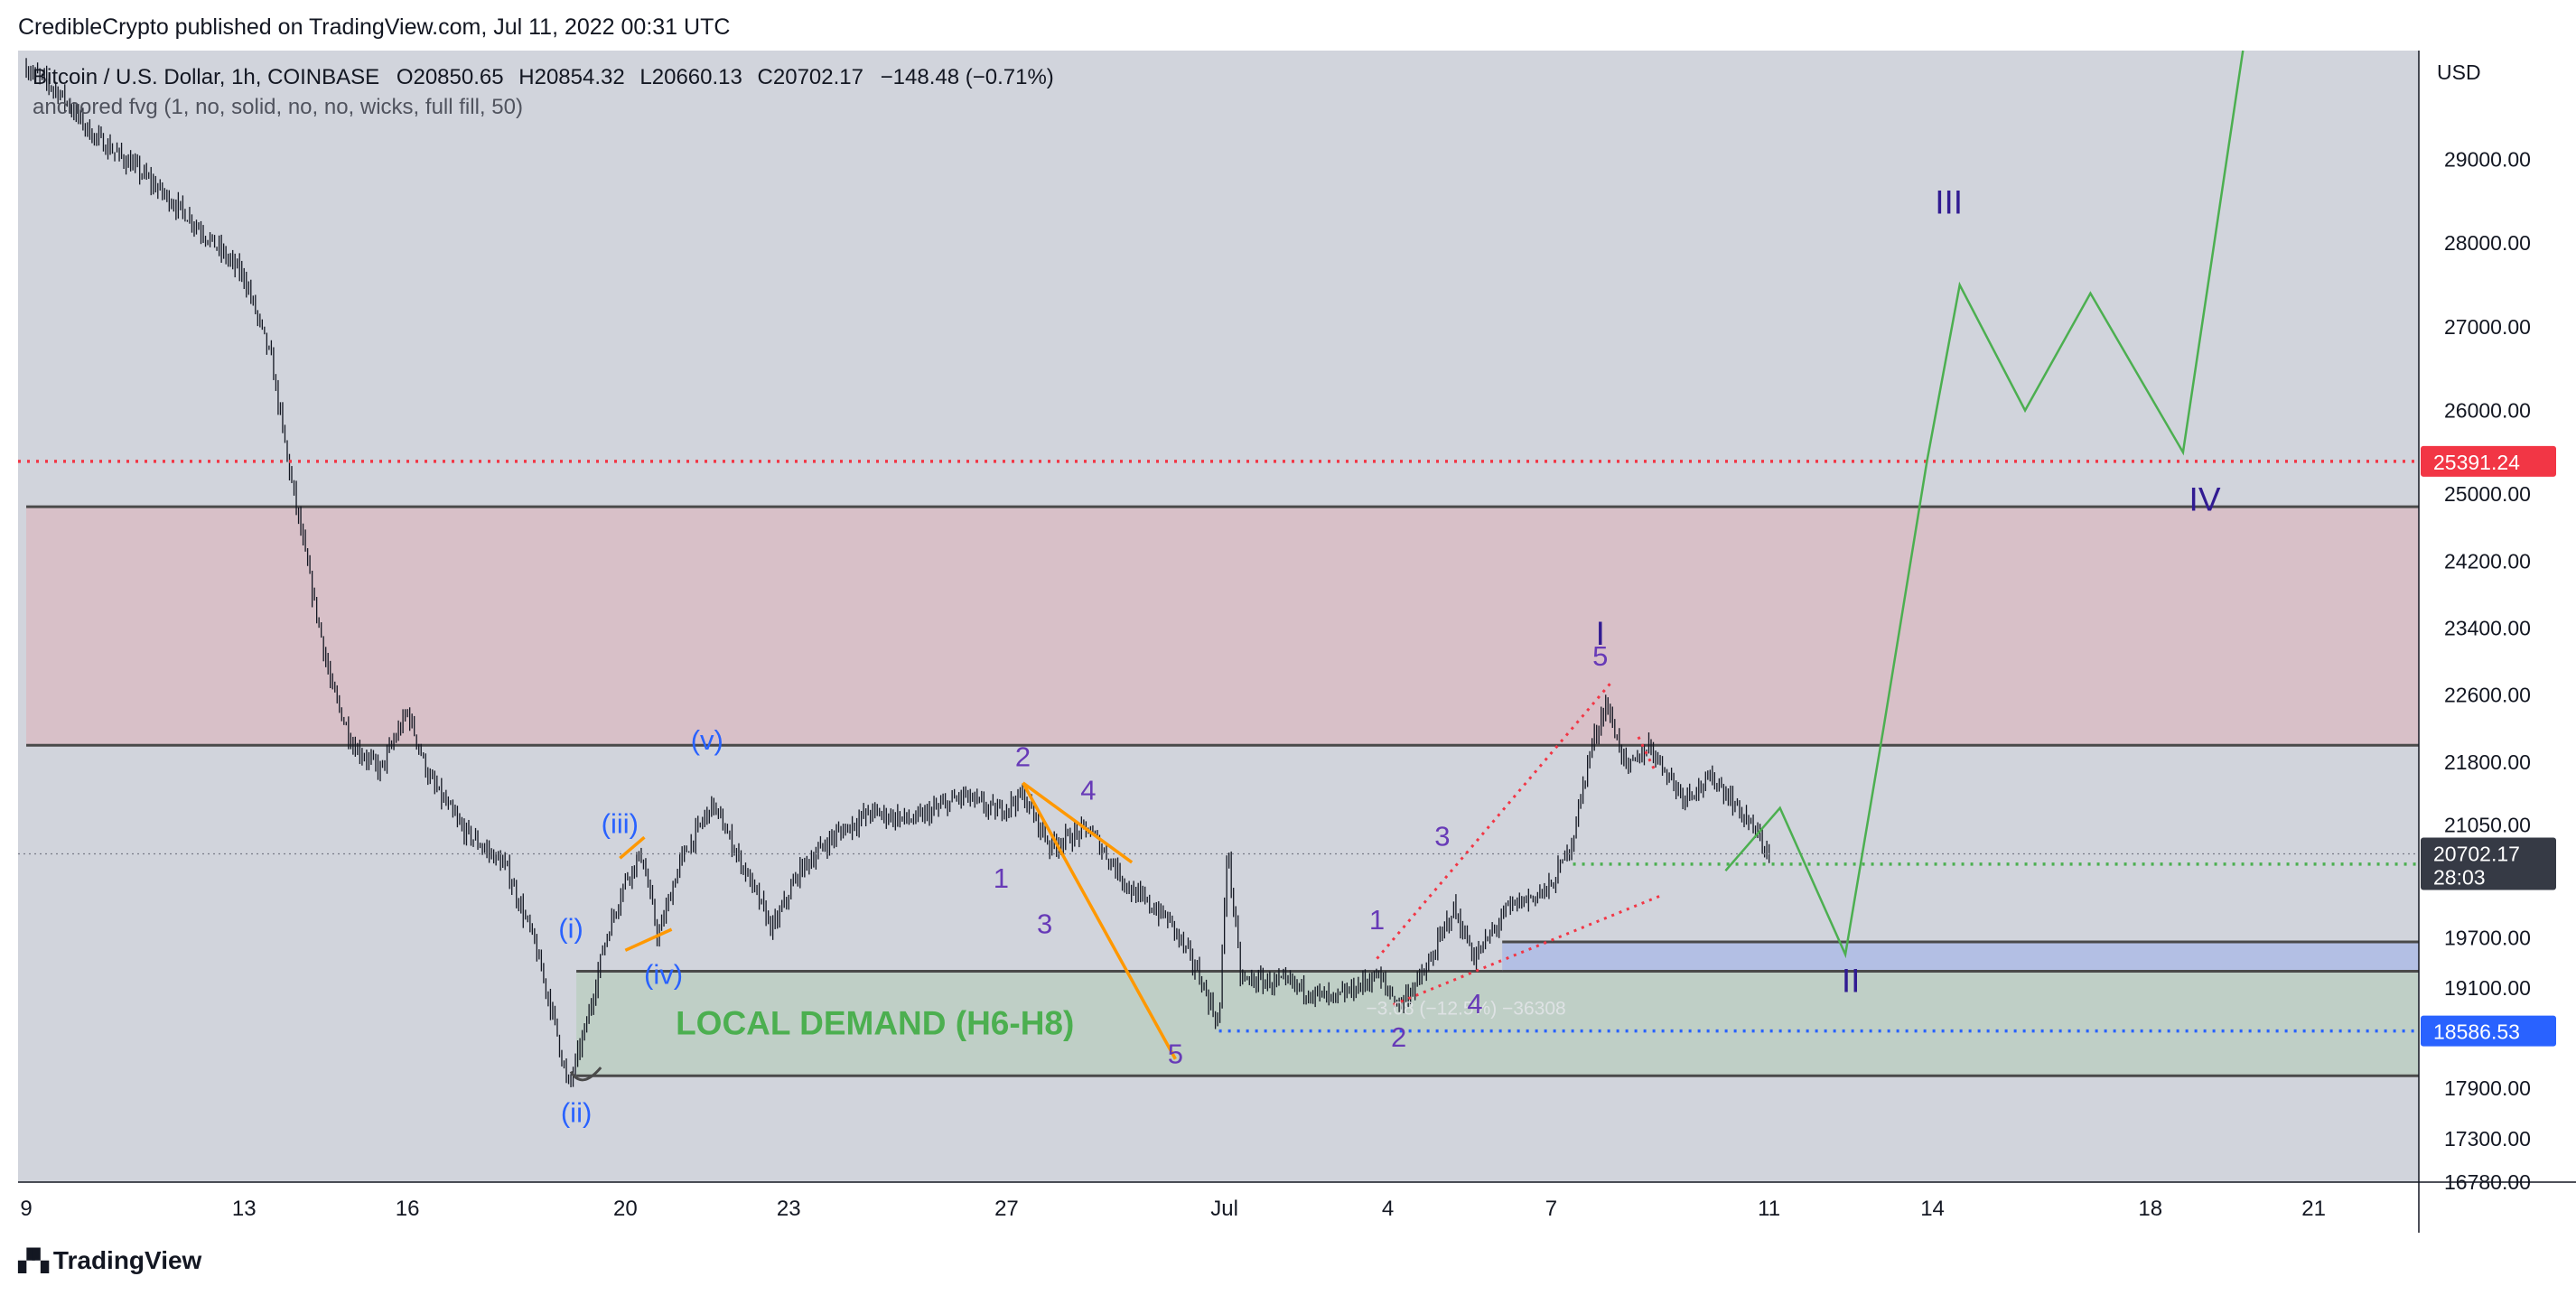  I want to click on x-tick-label: 11, so click(1769, 1209).